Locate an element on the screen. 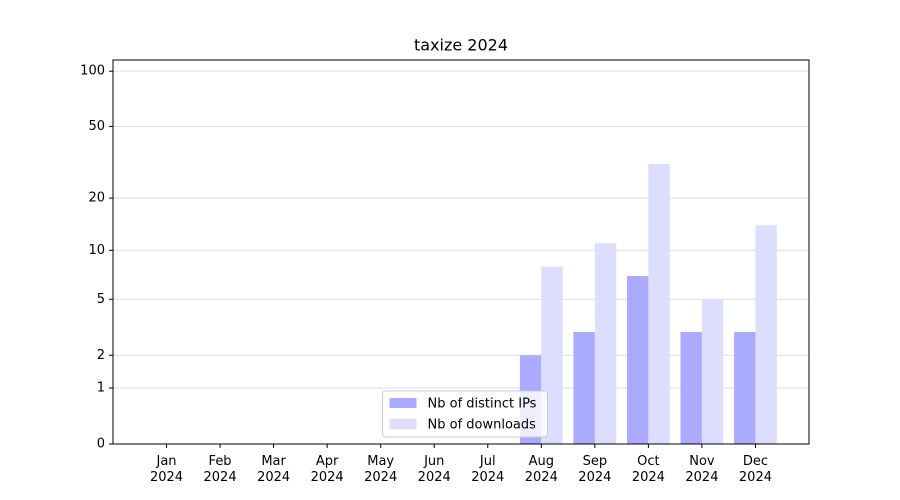 The image size is (900, 500). x-tick-label: Aug 2024 is located at coordinates (541, 469).